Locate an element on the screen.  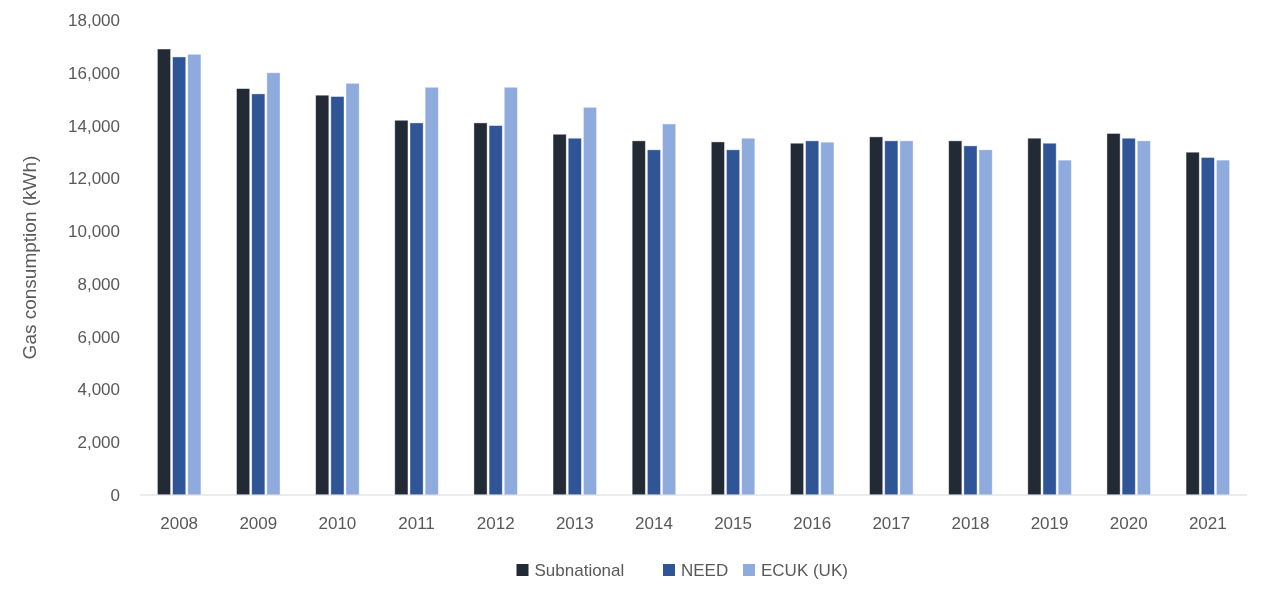
legend-label: NEED is located at coordinates (705, 570).